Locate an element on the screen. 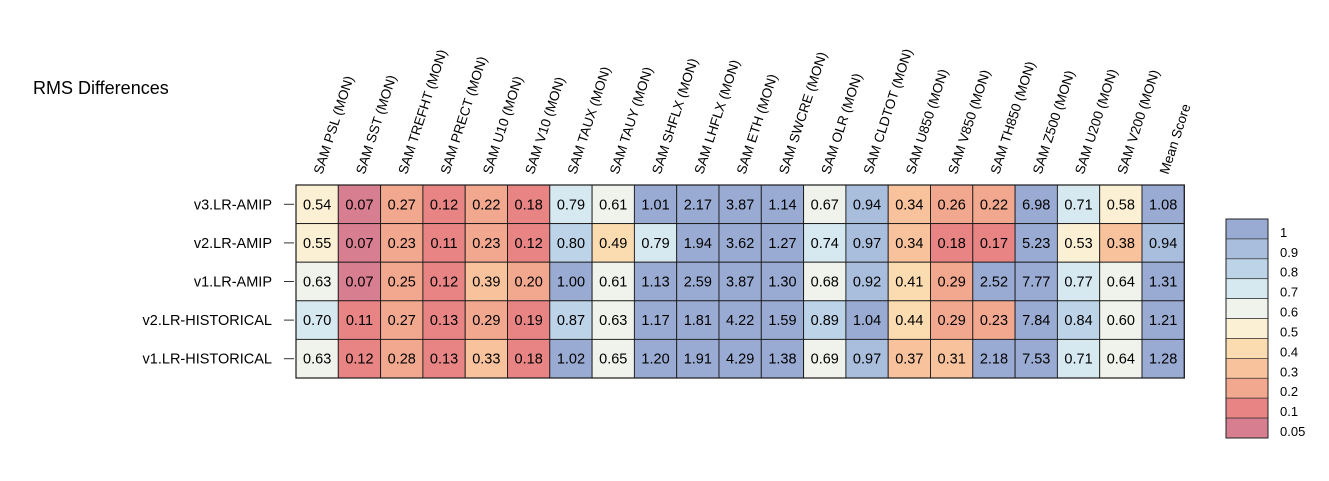 The height and width of the screenshot is (481, 1329). cell-value-label: 0.92 is located at coordinates (867, 283).